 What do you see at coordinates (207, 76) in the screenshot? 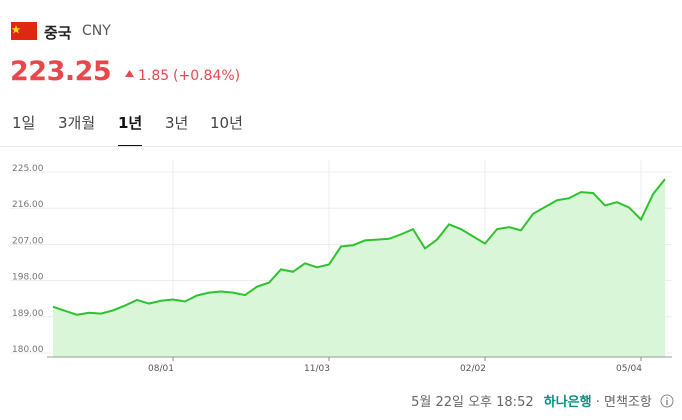
I see `change-percent: (+0.84%)` at bounding box center [207, 76].